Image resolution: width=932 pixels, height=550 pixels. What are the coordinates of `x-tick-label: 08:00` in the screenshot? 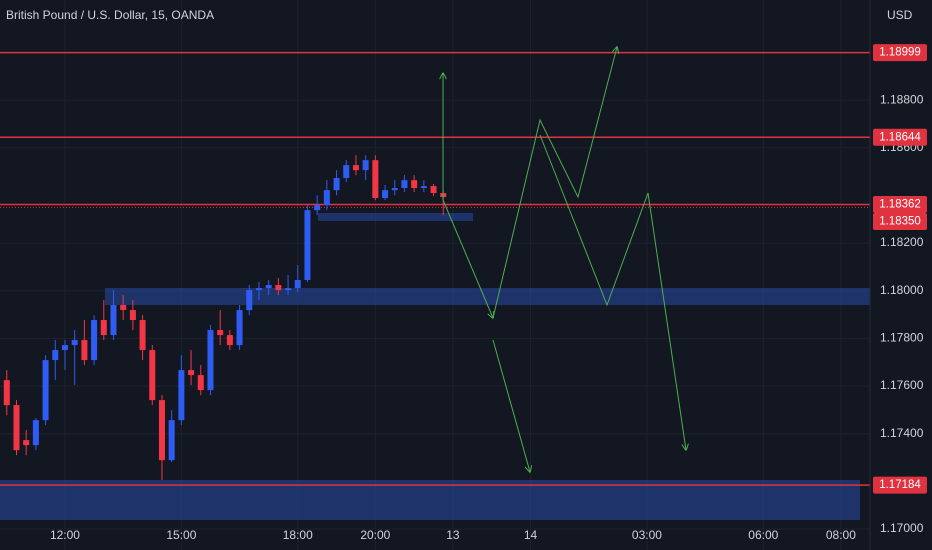 It's located at (841, 535).